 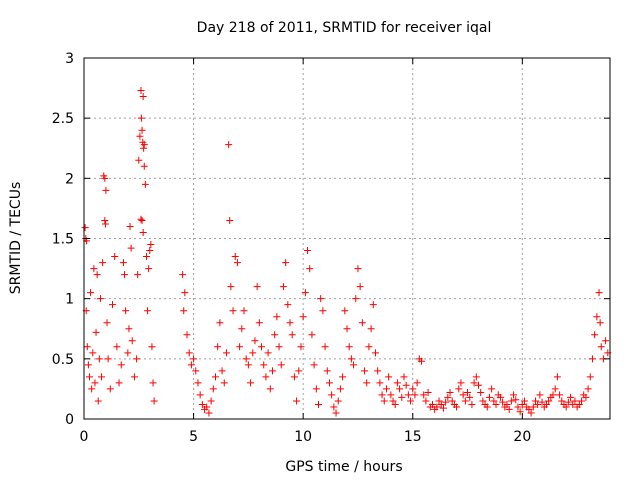 I want to click on x-tick-label: 10, so click(x=303, y=437).